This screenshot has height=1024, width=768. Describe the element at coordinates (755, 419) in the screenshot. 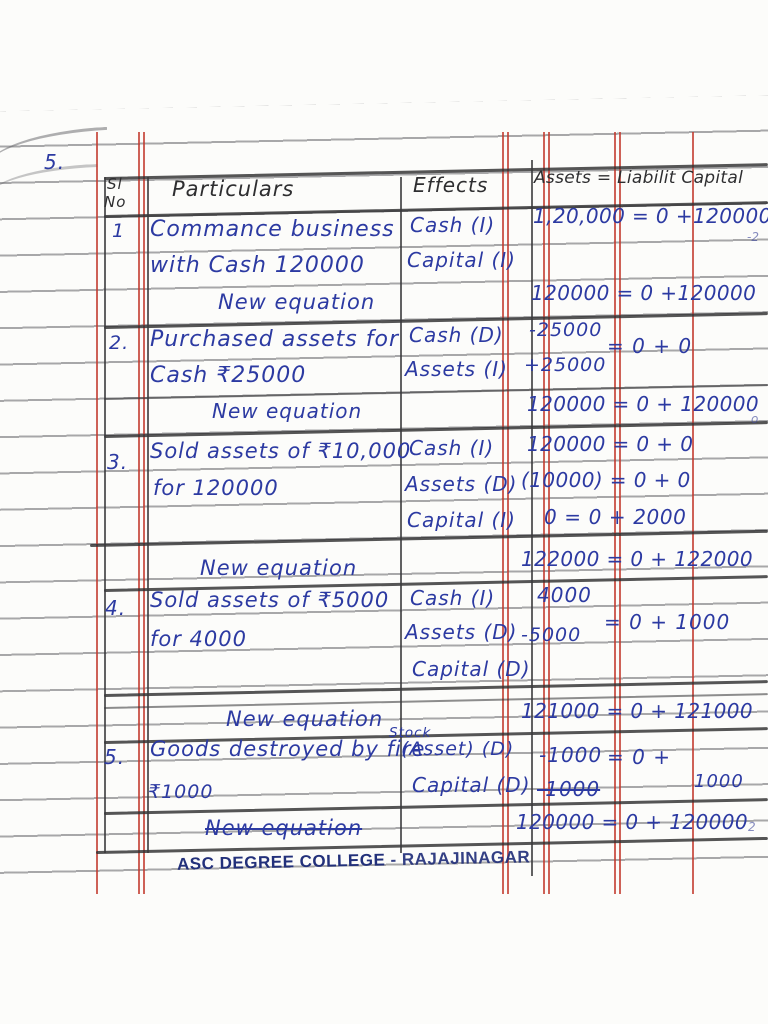

I see `edge-mark: o` at that location.